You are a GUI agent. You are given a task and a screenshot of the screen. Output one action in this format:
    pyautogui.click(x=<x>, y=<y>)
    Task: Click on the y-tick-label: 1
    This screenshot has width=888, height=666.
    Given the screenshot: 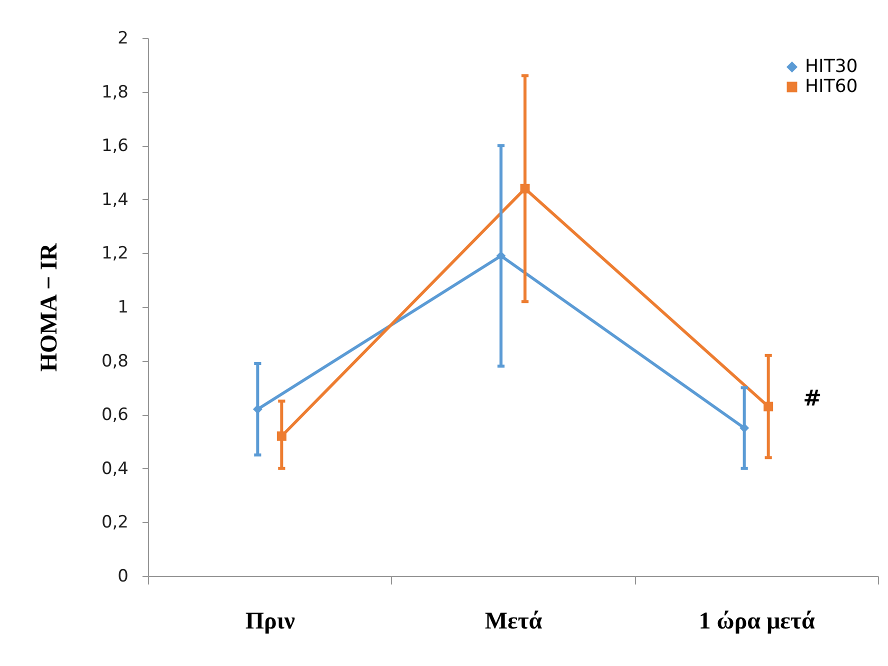 What is the action you would take?
    pyautogui.click(x=123, y=308)
    